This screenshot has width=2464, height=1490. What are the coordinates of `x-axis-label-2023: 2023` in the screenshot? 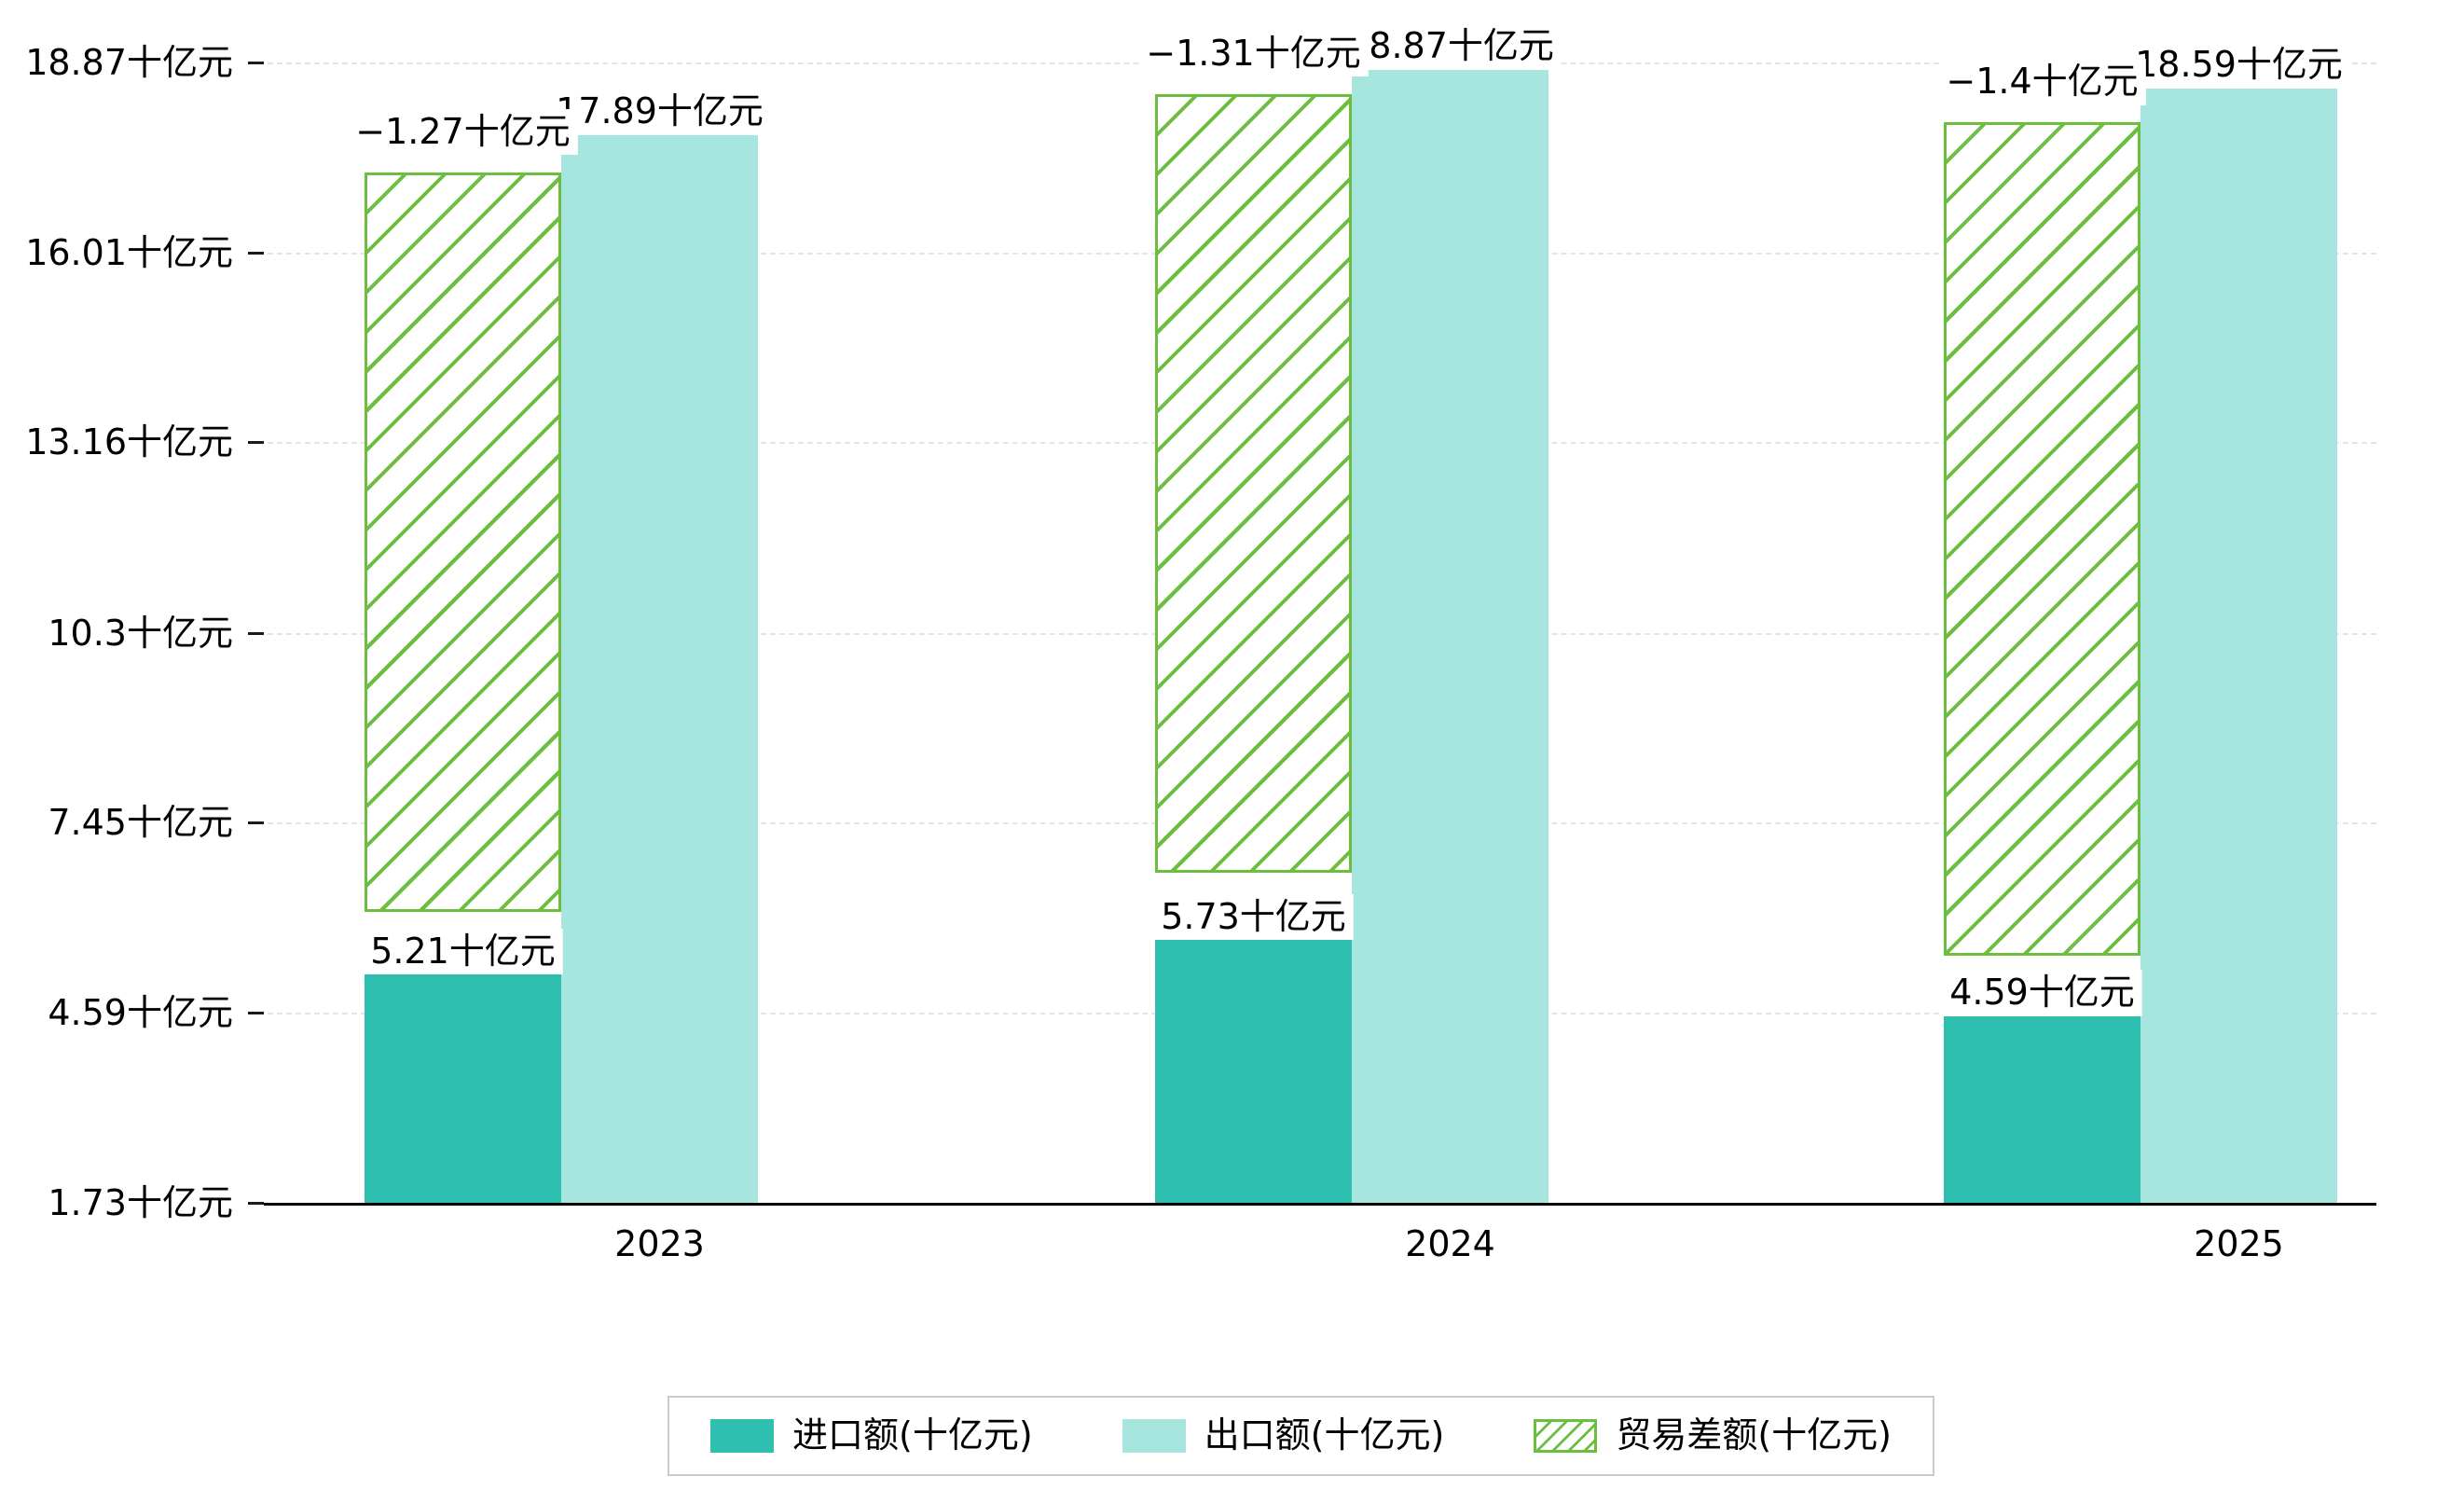 It's located at (659, 1243).